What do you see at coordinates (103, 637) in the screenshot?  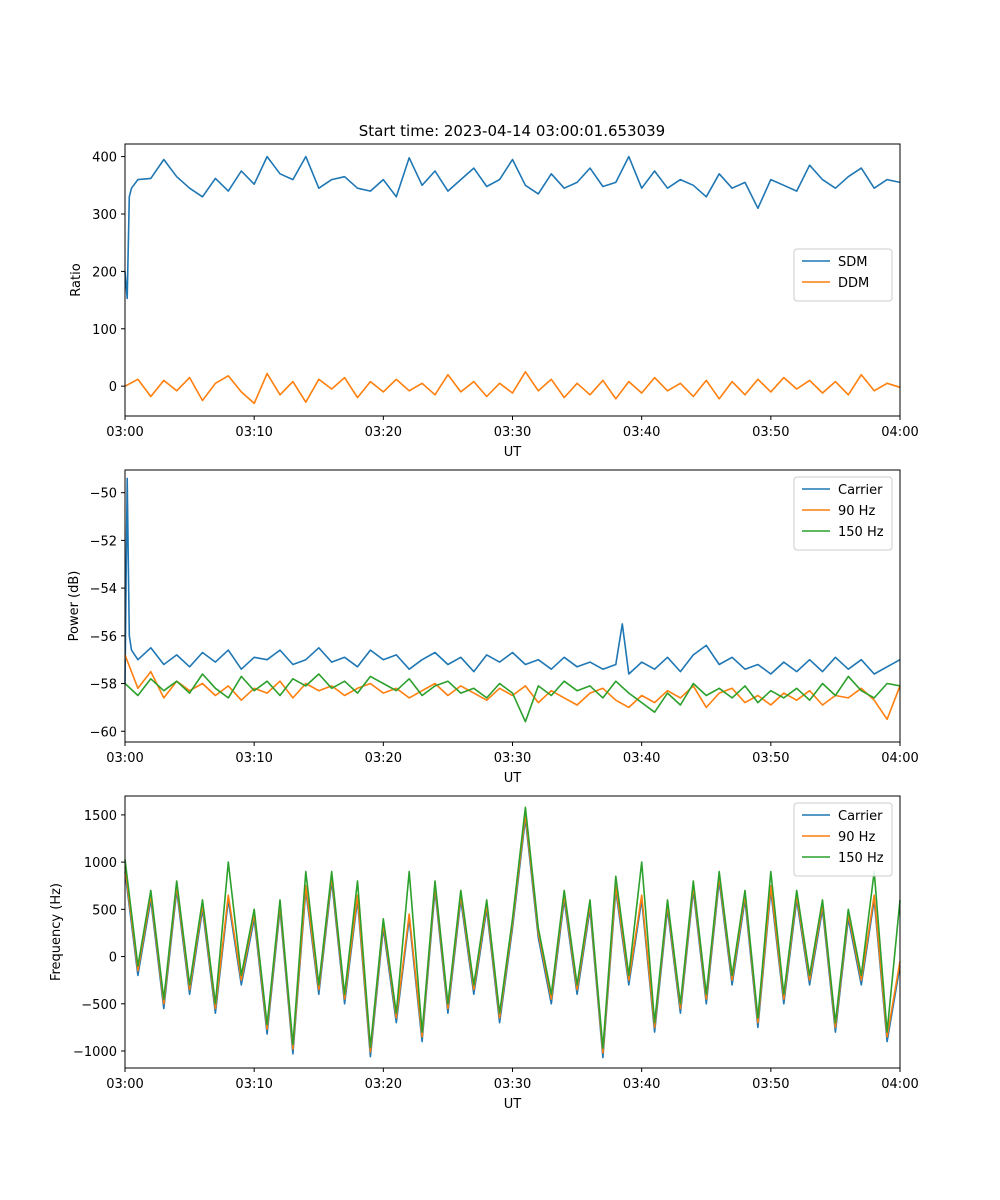 I see `y-tick-label: −56` at bounding box center [103, 637].